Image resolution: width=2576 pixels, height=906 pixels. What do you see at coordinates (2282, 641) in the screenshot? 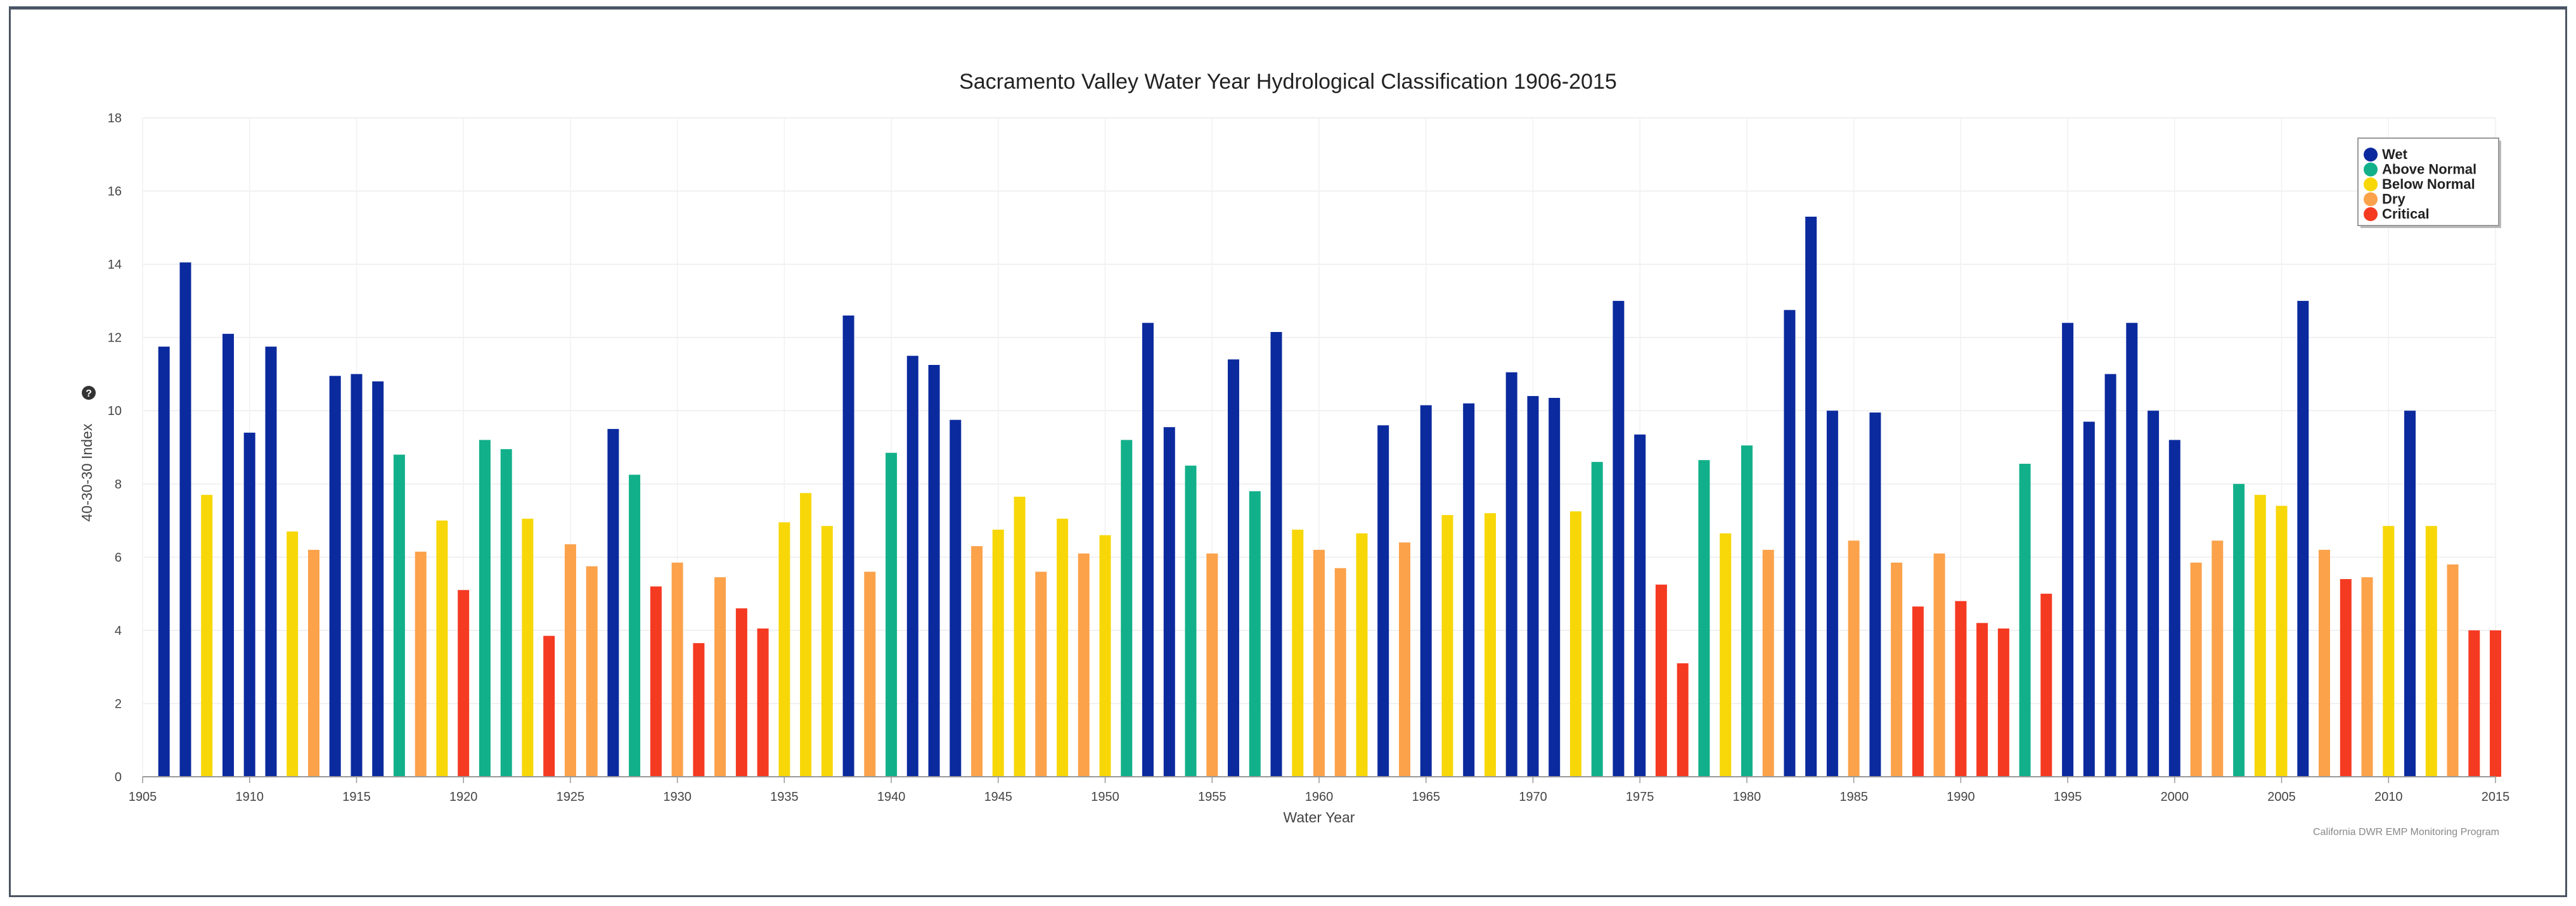
I see `bar-2005` at bounding box center [2282, 641].